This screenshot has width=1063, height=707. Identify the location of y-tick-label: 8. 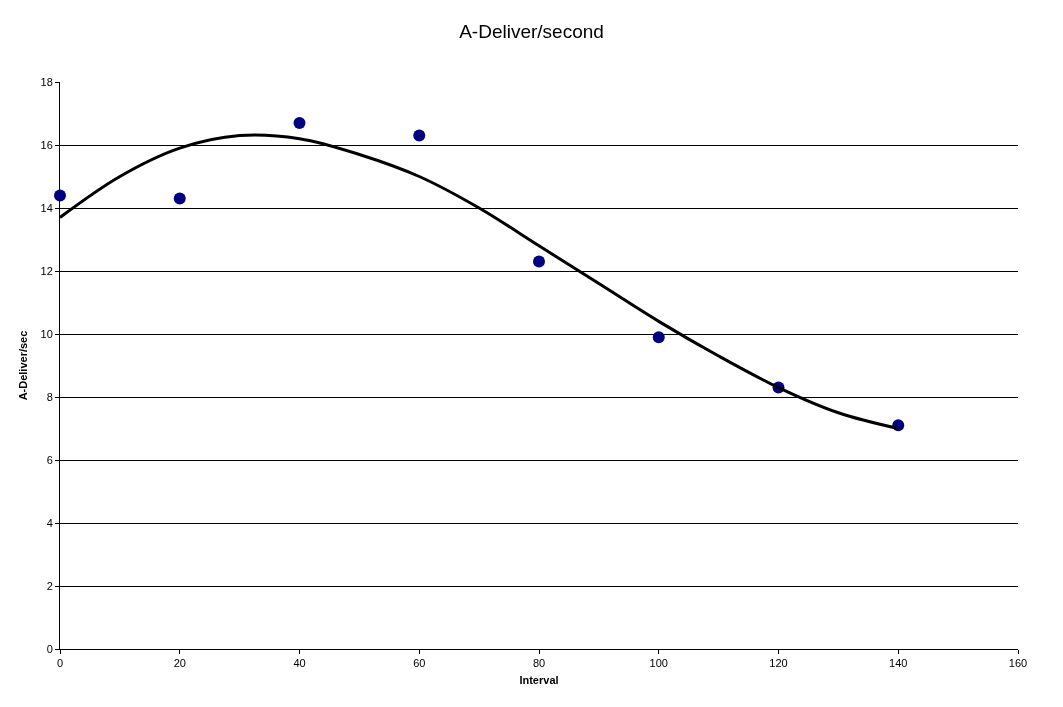
(49, 396).